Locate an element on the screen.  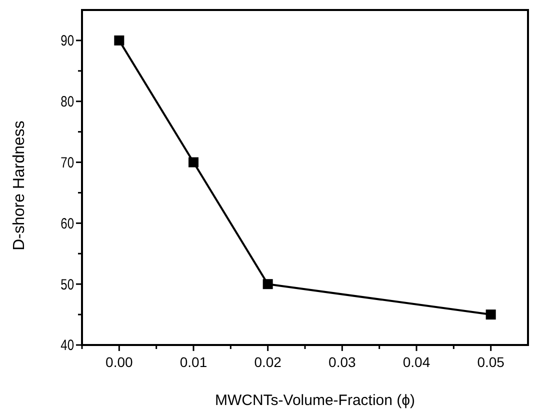
y-tick-label: 50 is located at coordinates (67, 284).